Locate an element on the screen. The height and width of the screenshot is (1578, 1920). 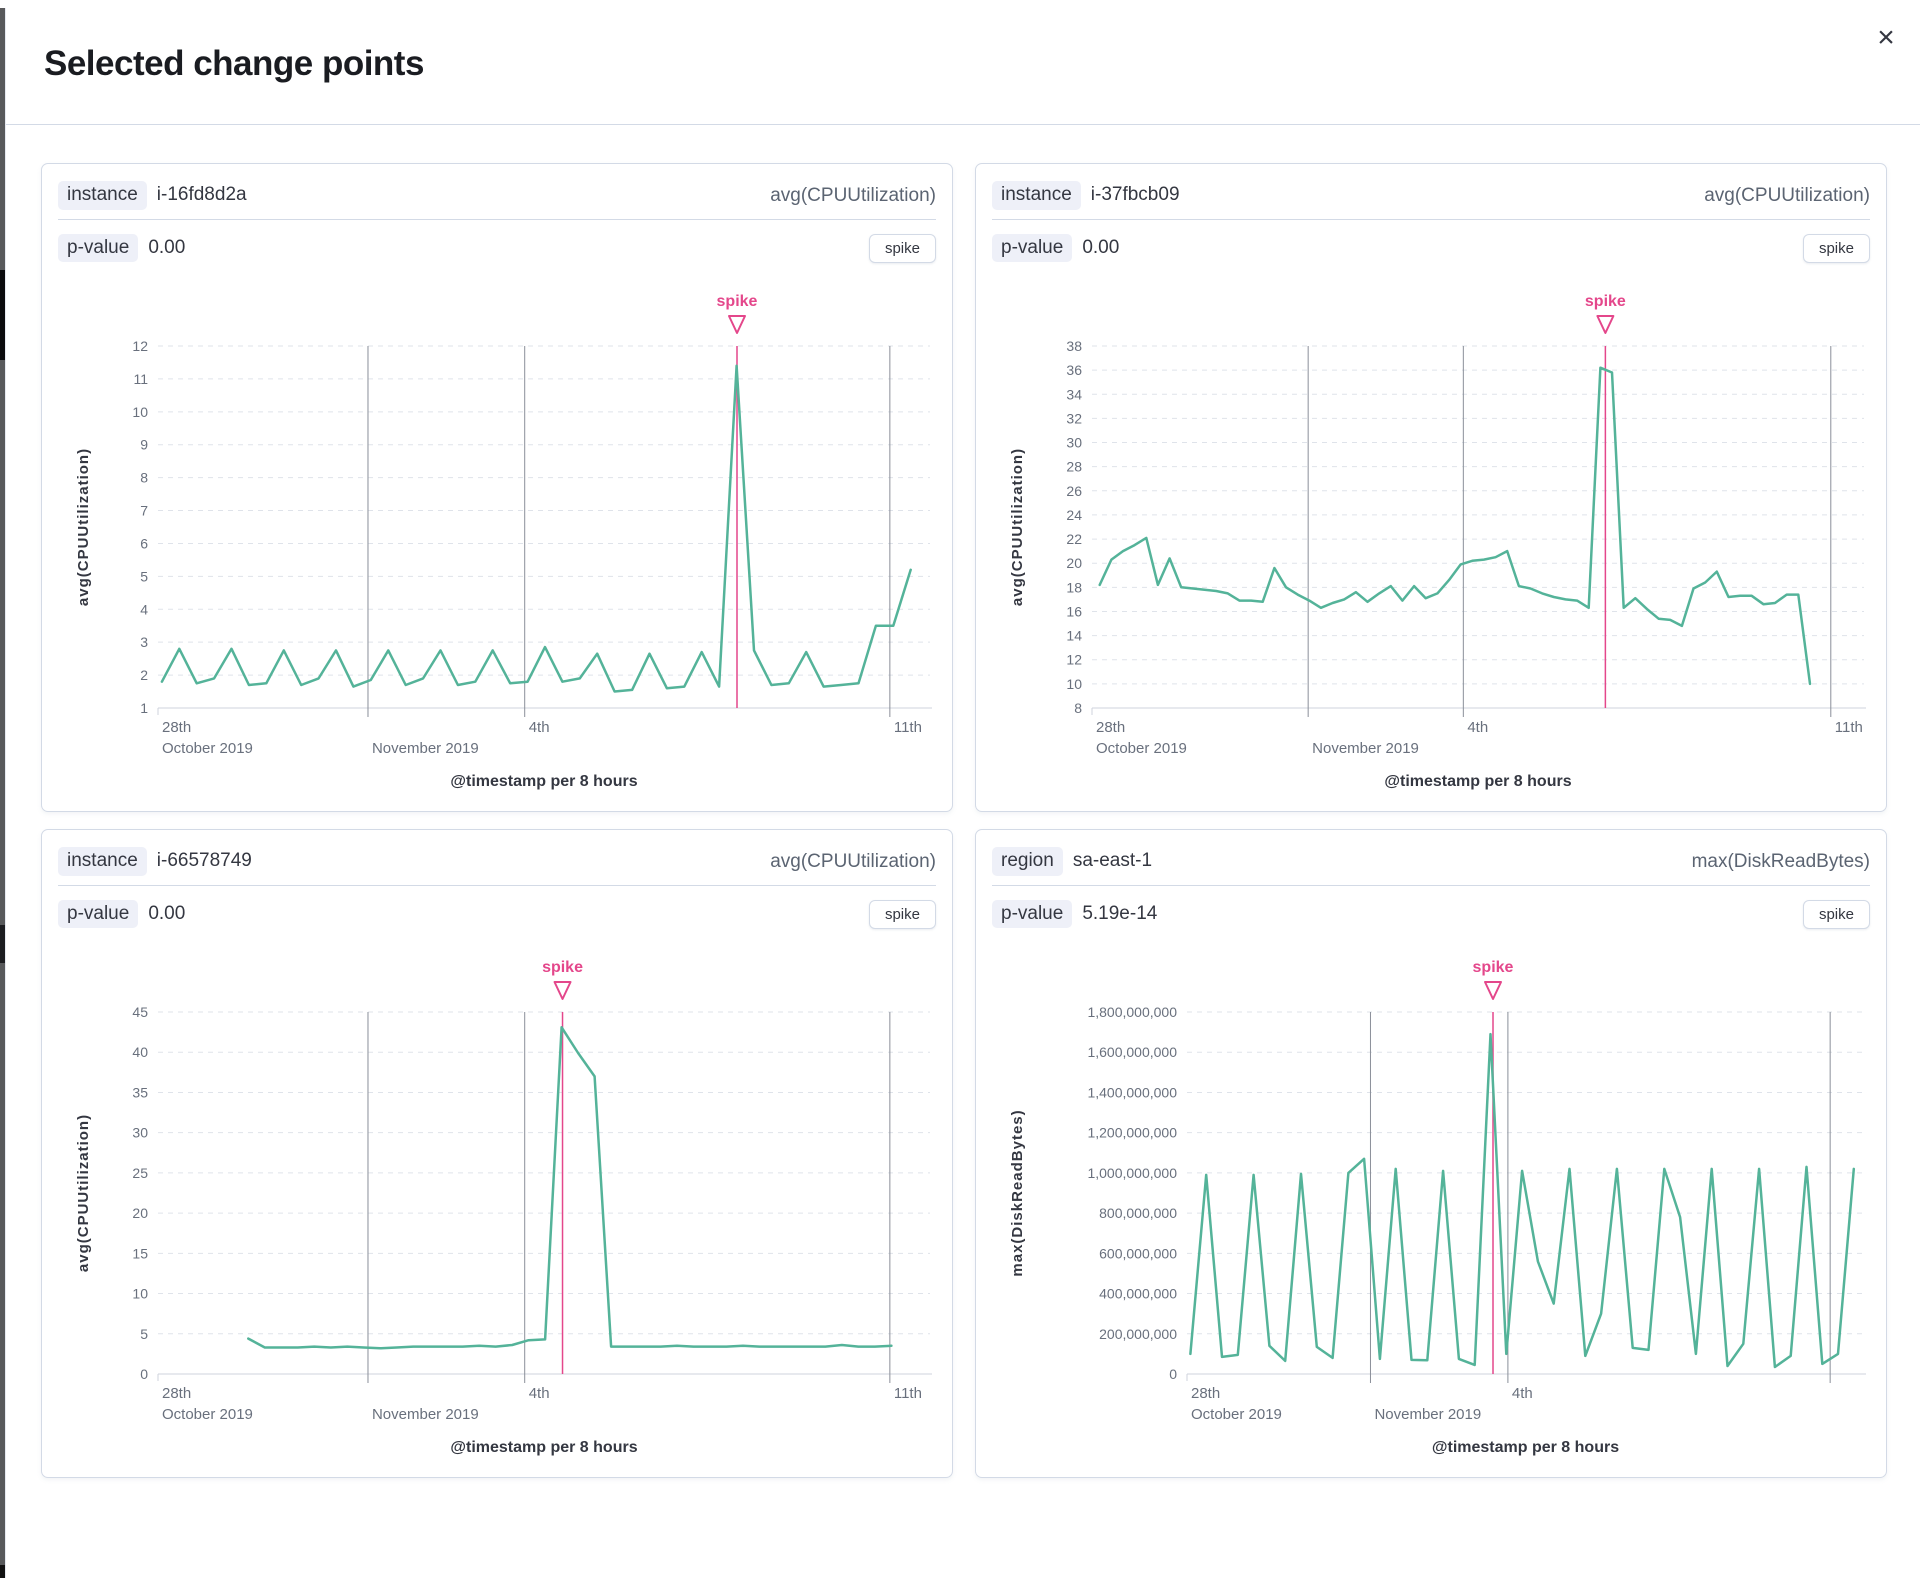
svg-text: 1,400,000,000 is located at coordinates (1132, 1092).